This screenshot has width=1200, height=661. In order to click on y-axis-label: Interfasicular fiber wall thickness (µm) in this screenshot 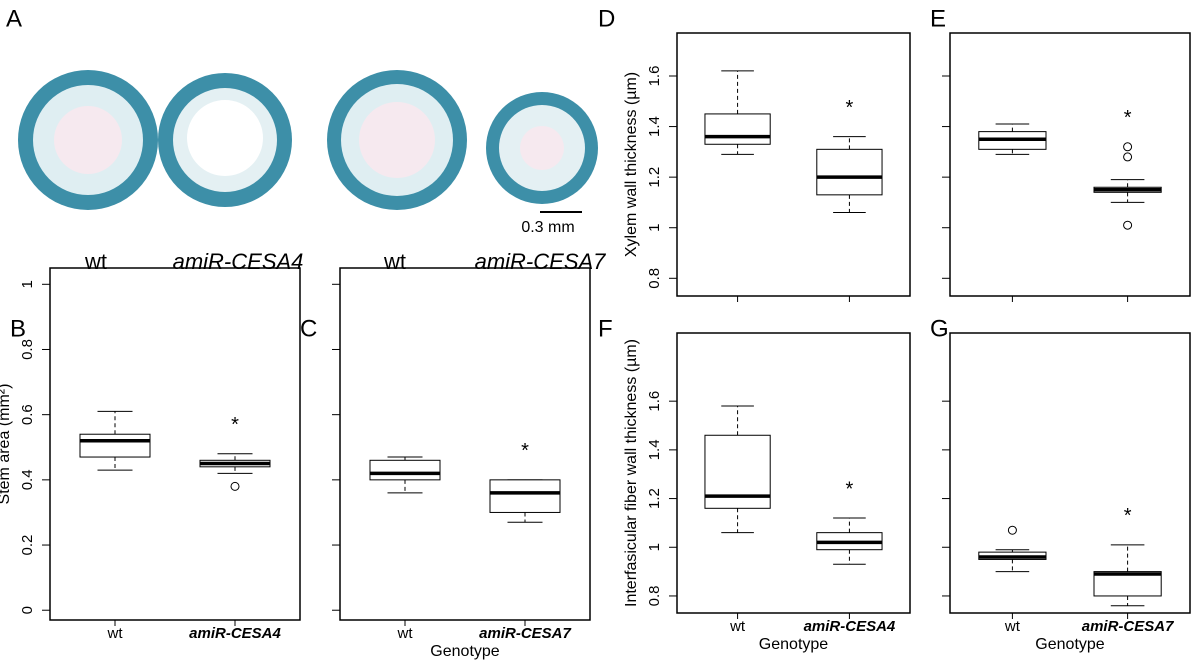, I will do `click(631, 473)`.